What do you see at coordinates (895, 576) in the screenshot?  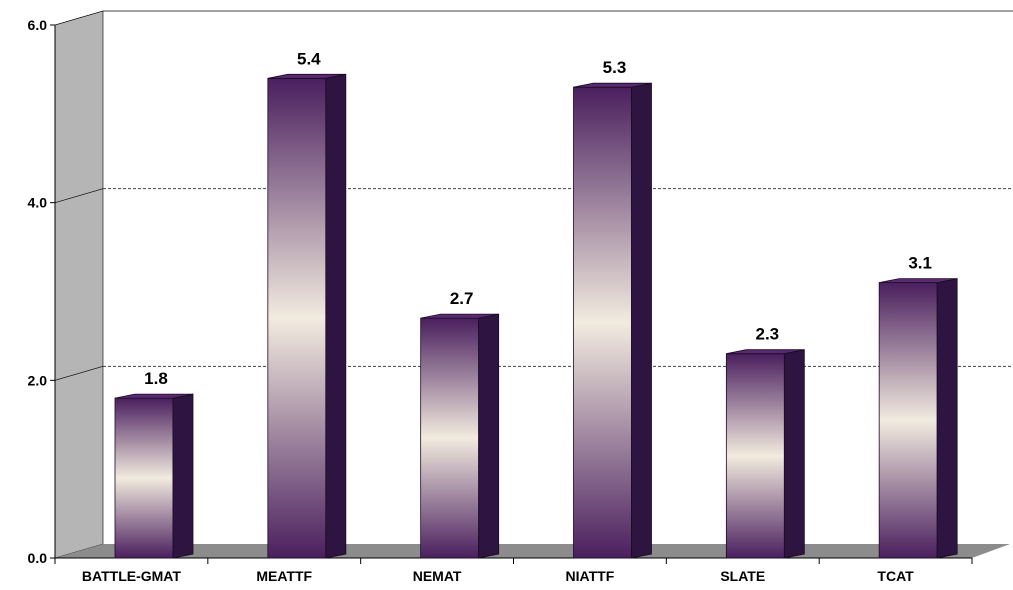 I see `x-tick-label: TCAT` at bounding box center [895, 576].